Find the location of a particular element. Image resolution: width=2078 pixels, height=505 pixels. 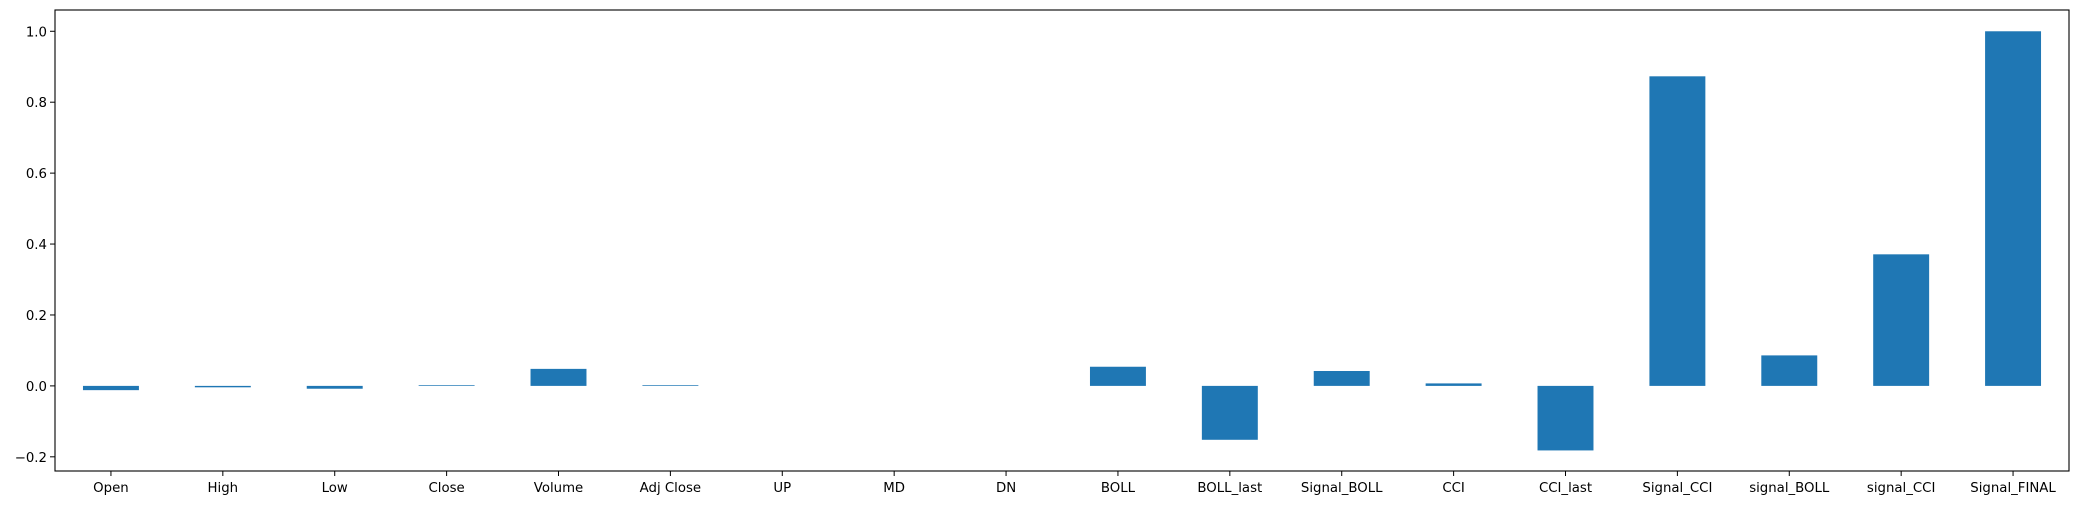

x-tick-label: CCI_last is located at coordinates (1565, 488).